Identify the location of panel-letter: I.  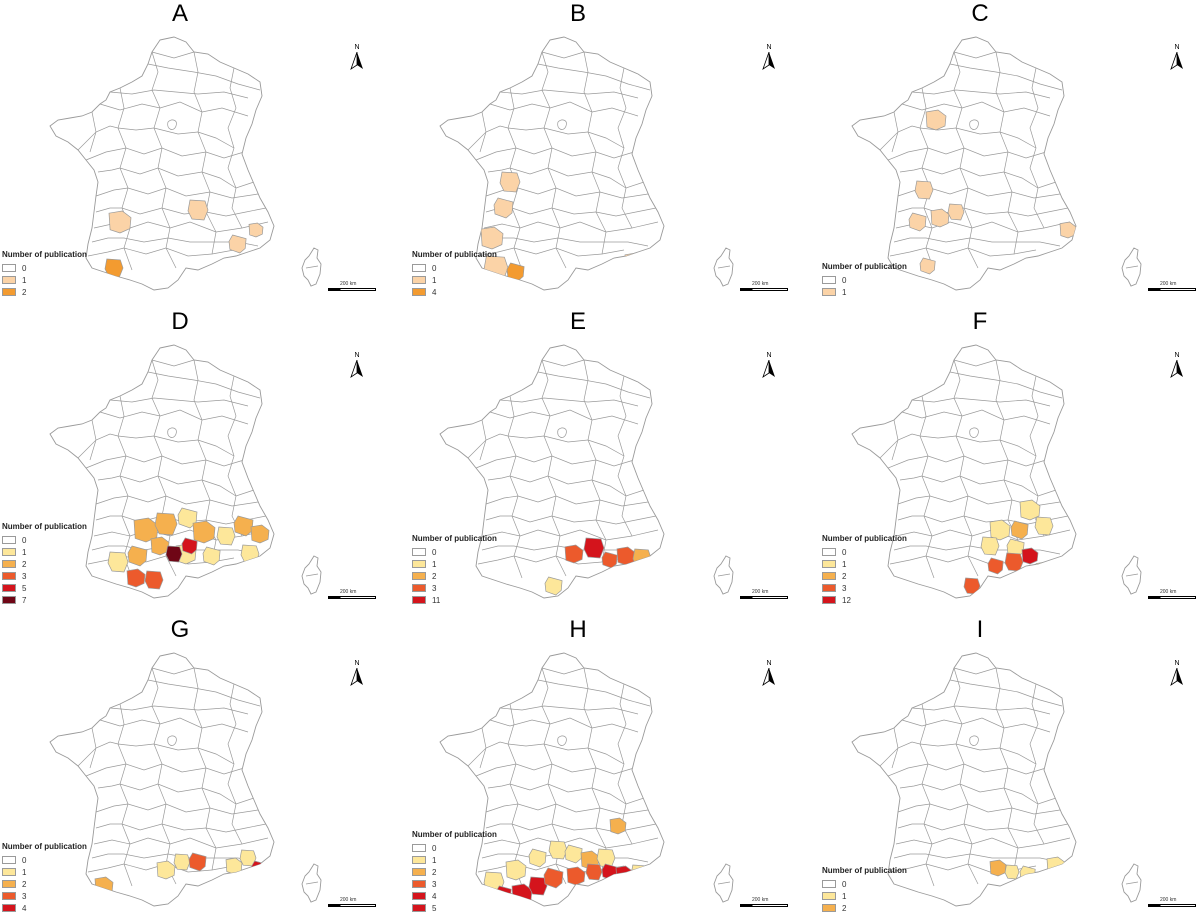
(980, 629).